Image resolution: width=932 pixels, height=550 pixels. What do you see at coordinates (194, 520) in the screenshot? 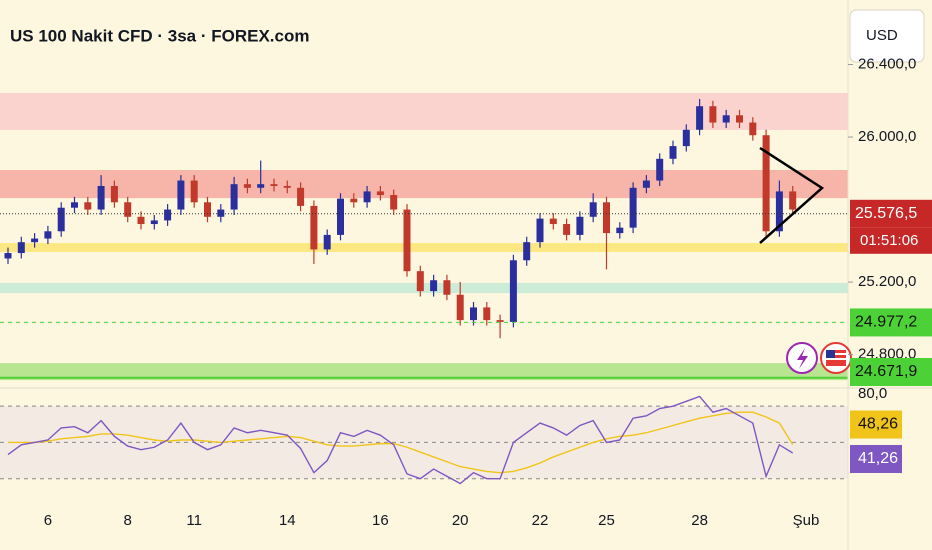
I see `x-tick-label: 11` at bounding box center [194, 520].